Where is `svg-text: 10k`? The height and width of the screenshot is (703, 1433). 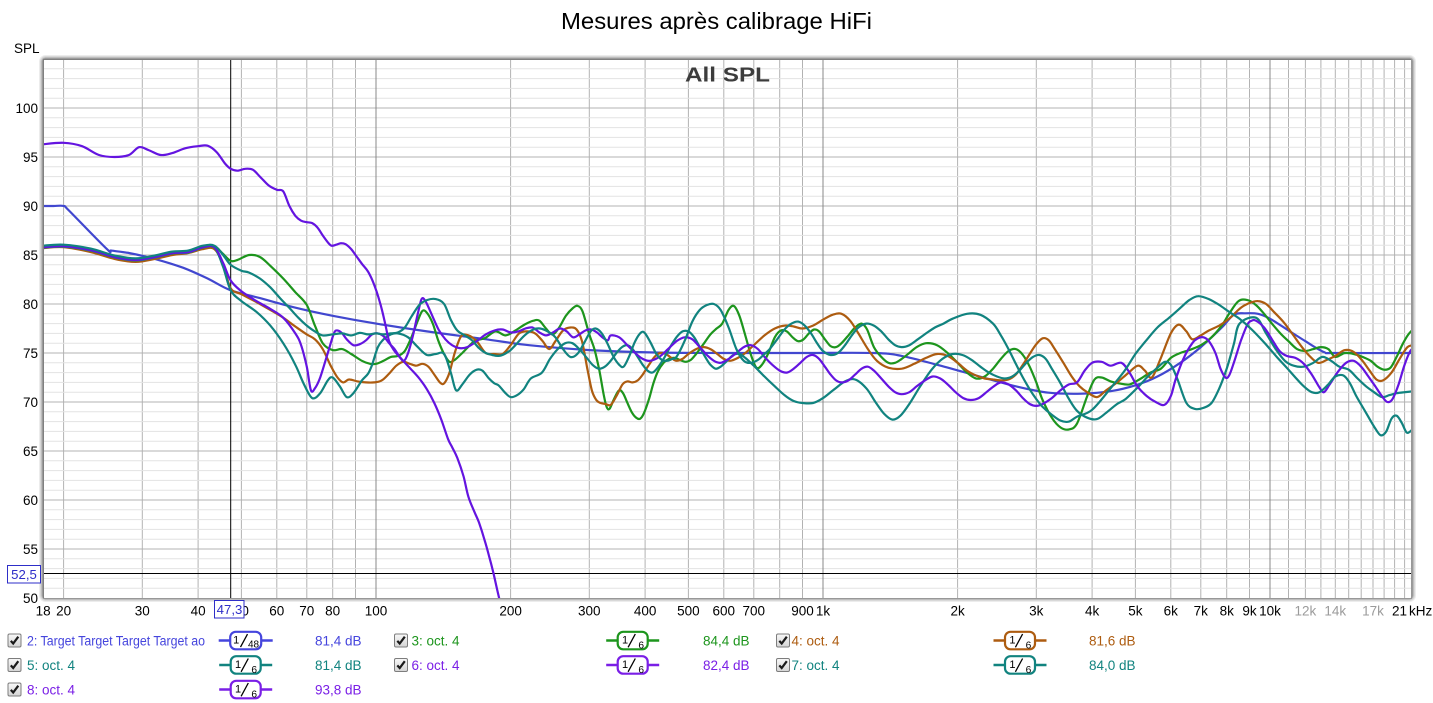 svg-text: 10k is located at coordinates (1270, 611).